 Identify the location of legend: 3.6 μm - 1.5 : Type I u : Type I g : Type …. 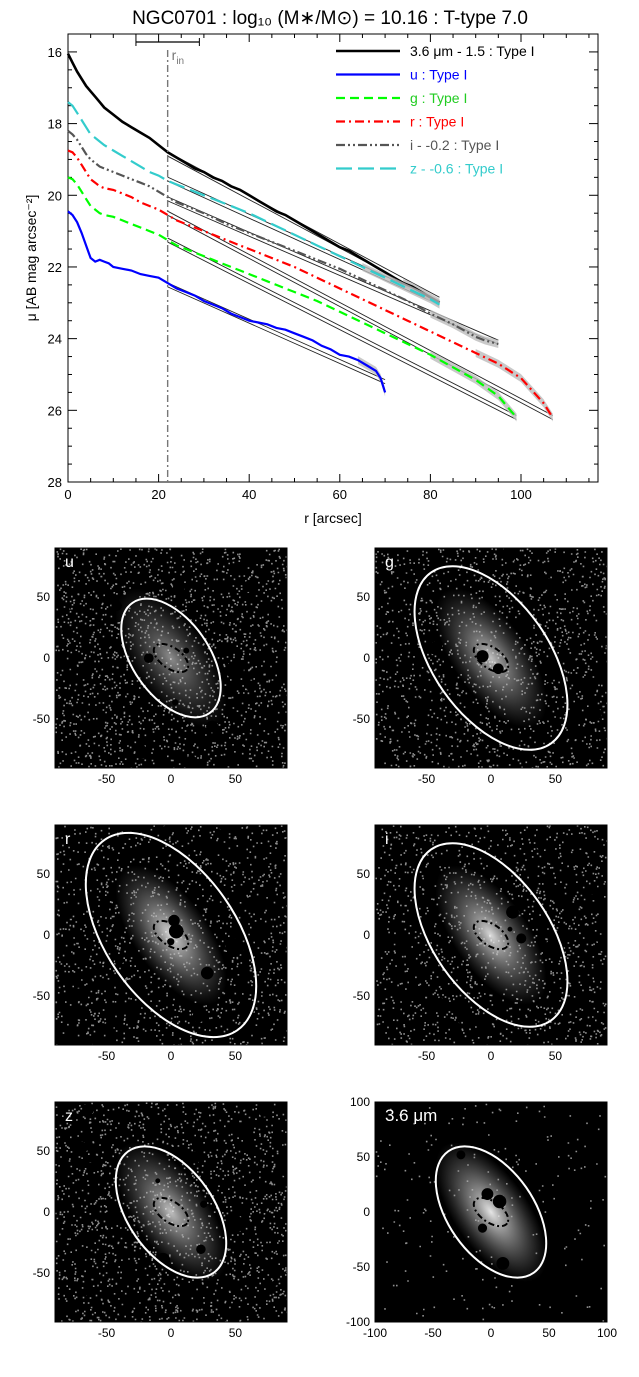
(435, 110).